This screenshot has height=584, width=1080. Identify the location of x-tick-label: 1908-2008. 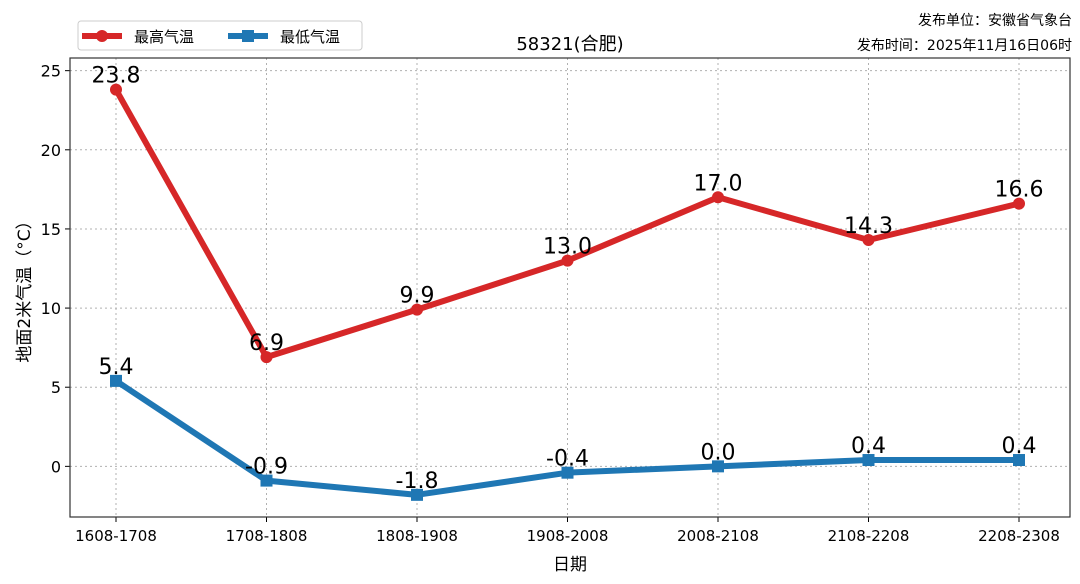
(568, 536).